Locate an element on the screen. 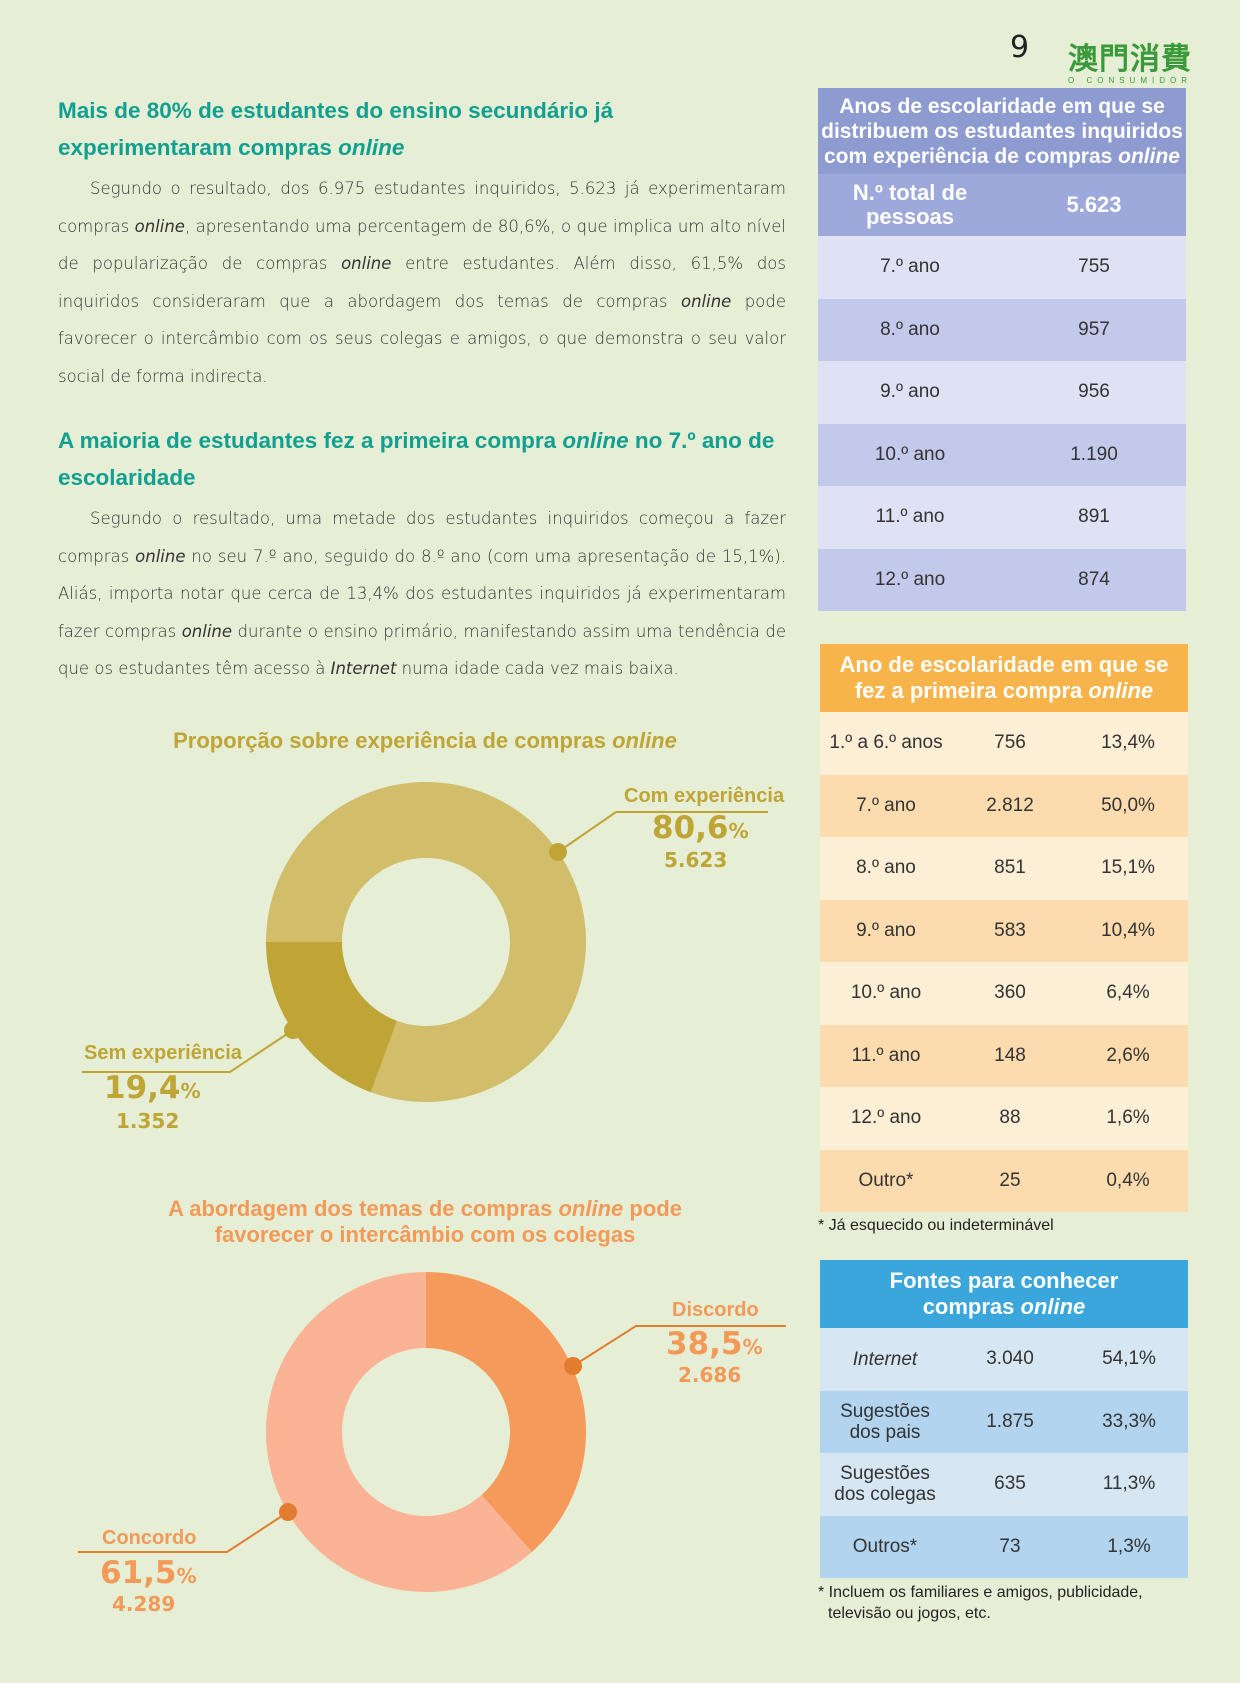 Image resolution: width=1240 pixels, height=1683 pixels. table2-cell-pct: 15,1% is located at coordinates (1128, 868).